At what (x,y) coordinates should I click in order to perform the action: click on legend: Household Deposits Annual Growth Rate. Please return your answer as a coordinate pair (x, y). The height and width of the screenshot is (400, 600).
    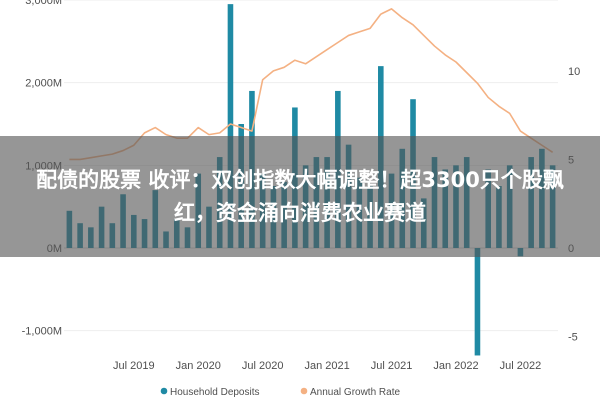
    Looking at the image, I should click on (280, 392).